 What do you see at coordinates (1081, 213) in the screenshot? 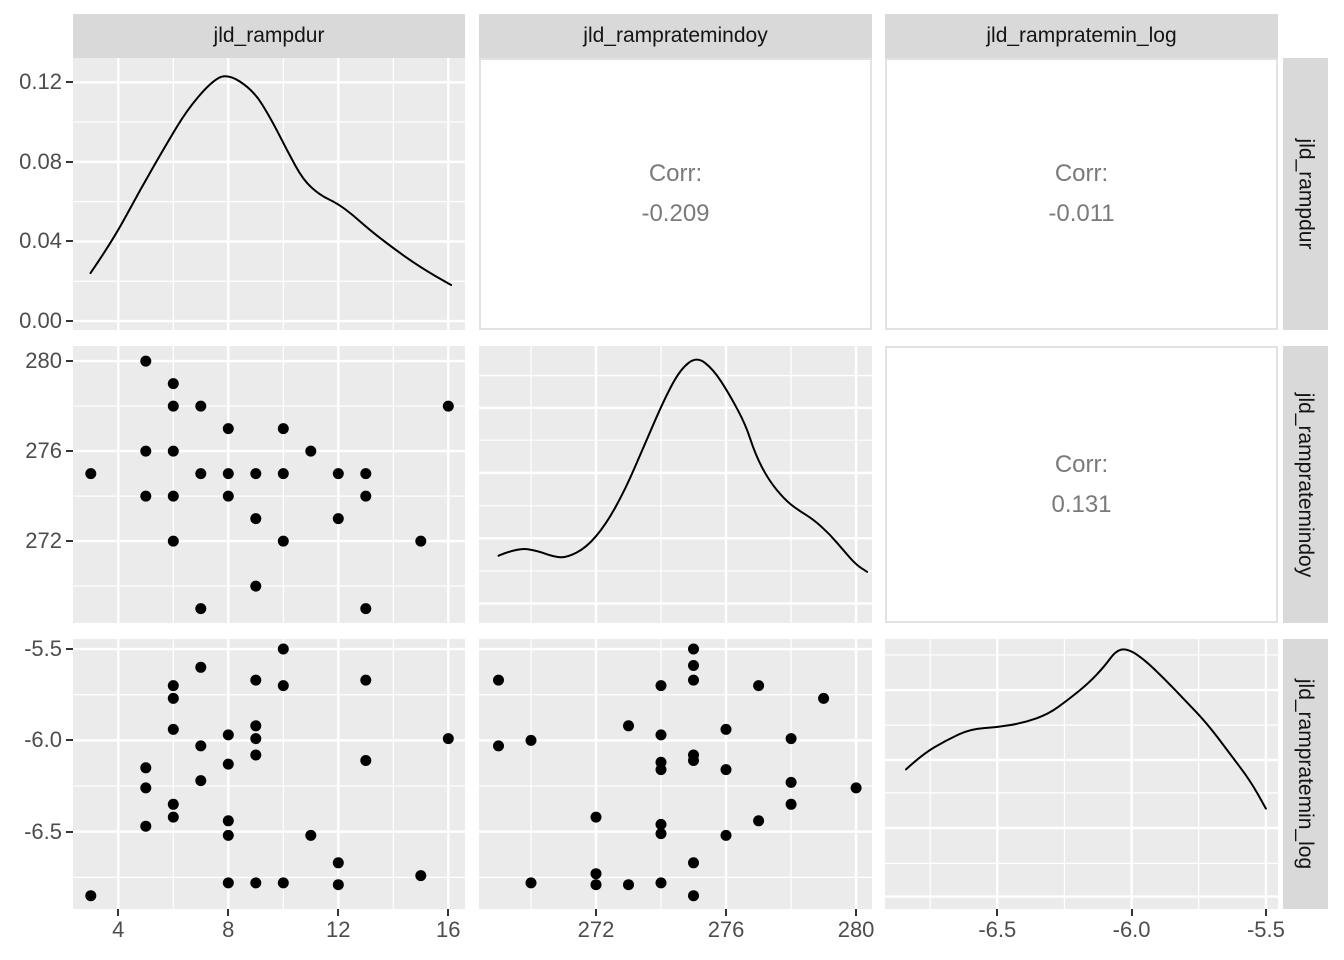
I see `corr-value: -0.011` at bounding box center [1081, 213].